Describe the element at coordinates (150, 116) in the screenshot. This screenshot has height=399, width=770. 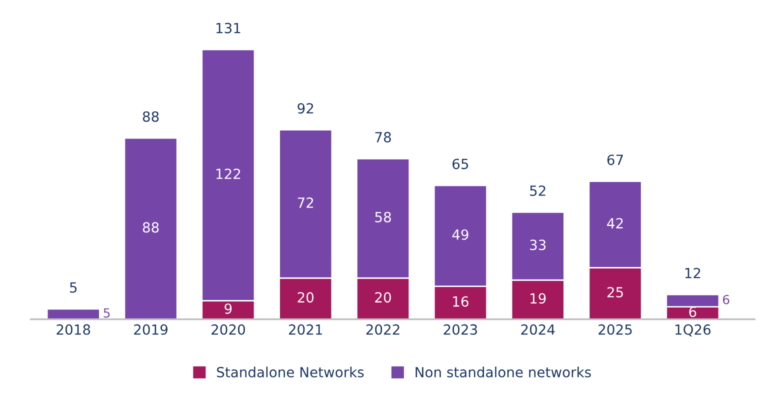
I see `total-label: 88` at that location.